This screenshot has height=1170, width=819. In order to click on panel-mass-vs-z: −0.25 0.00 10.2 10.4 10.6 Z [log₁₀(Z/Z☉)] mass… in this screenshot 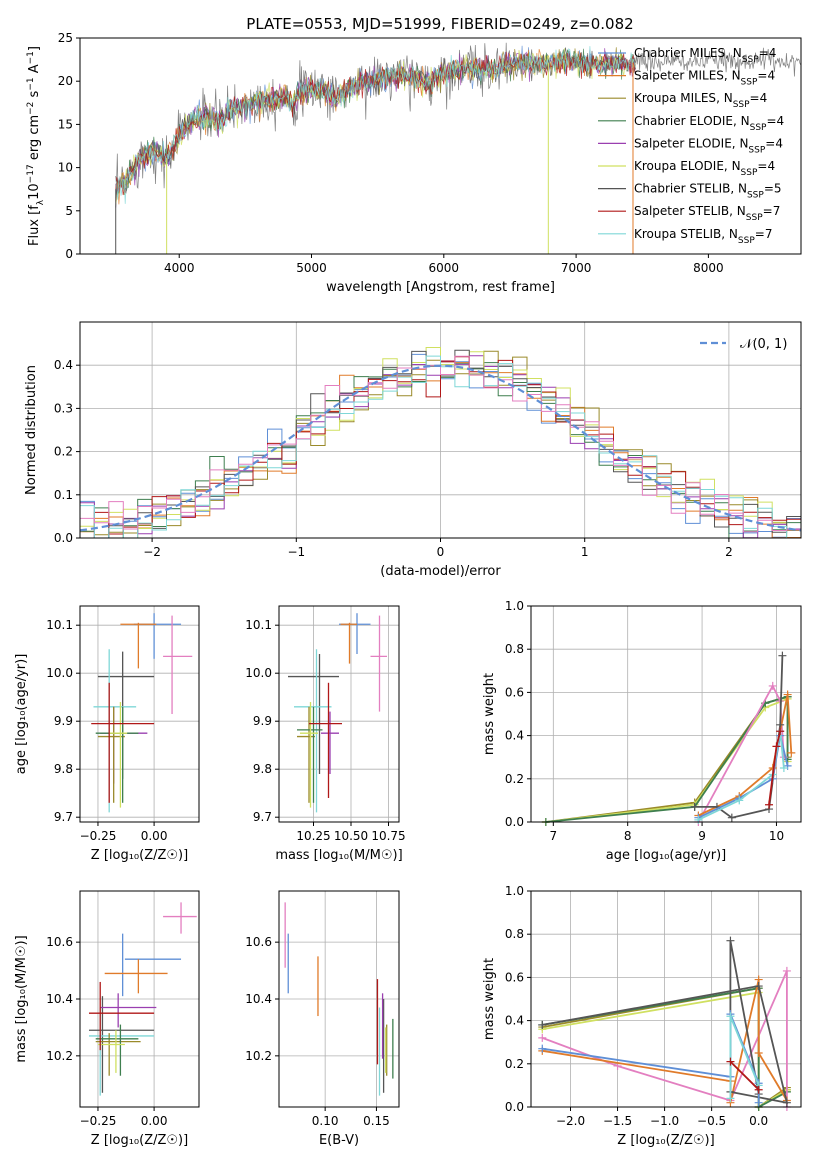, I will do `click(107, 1019)`.